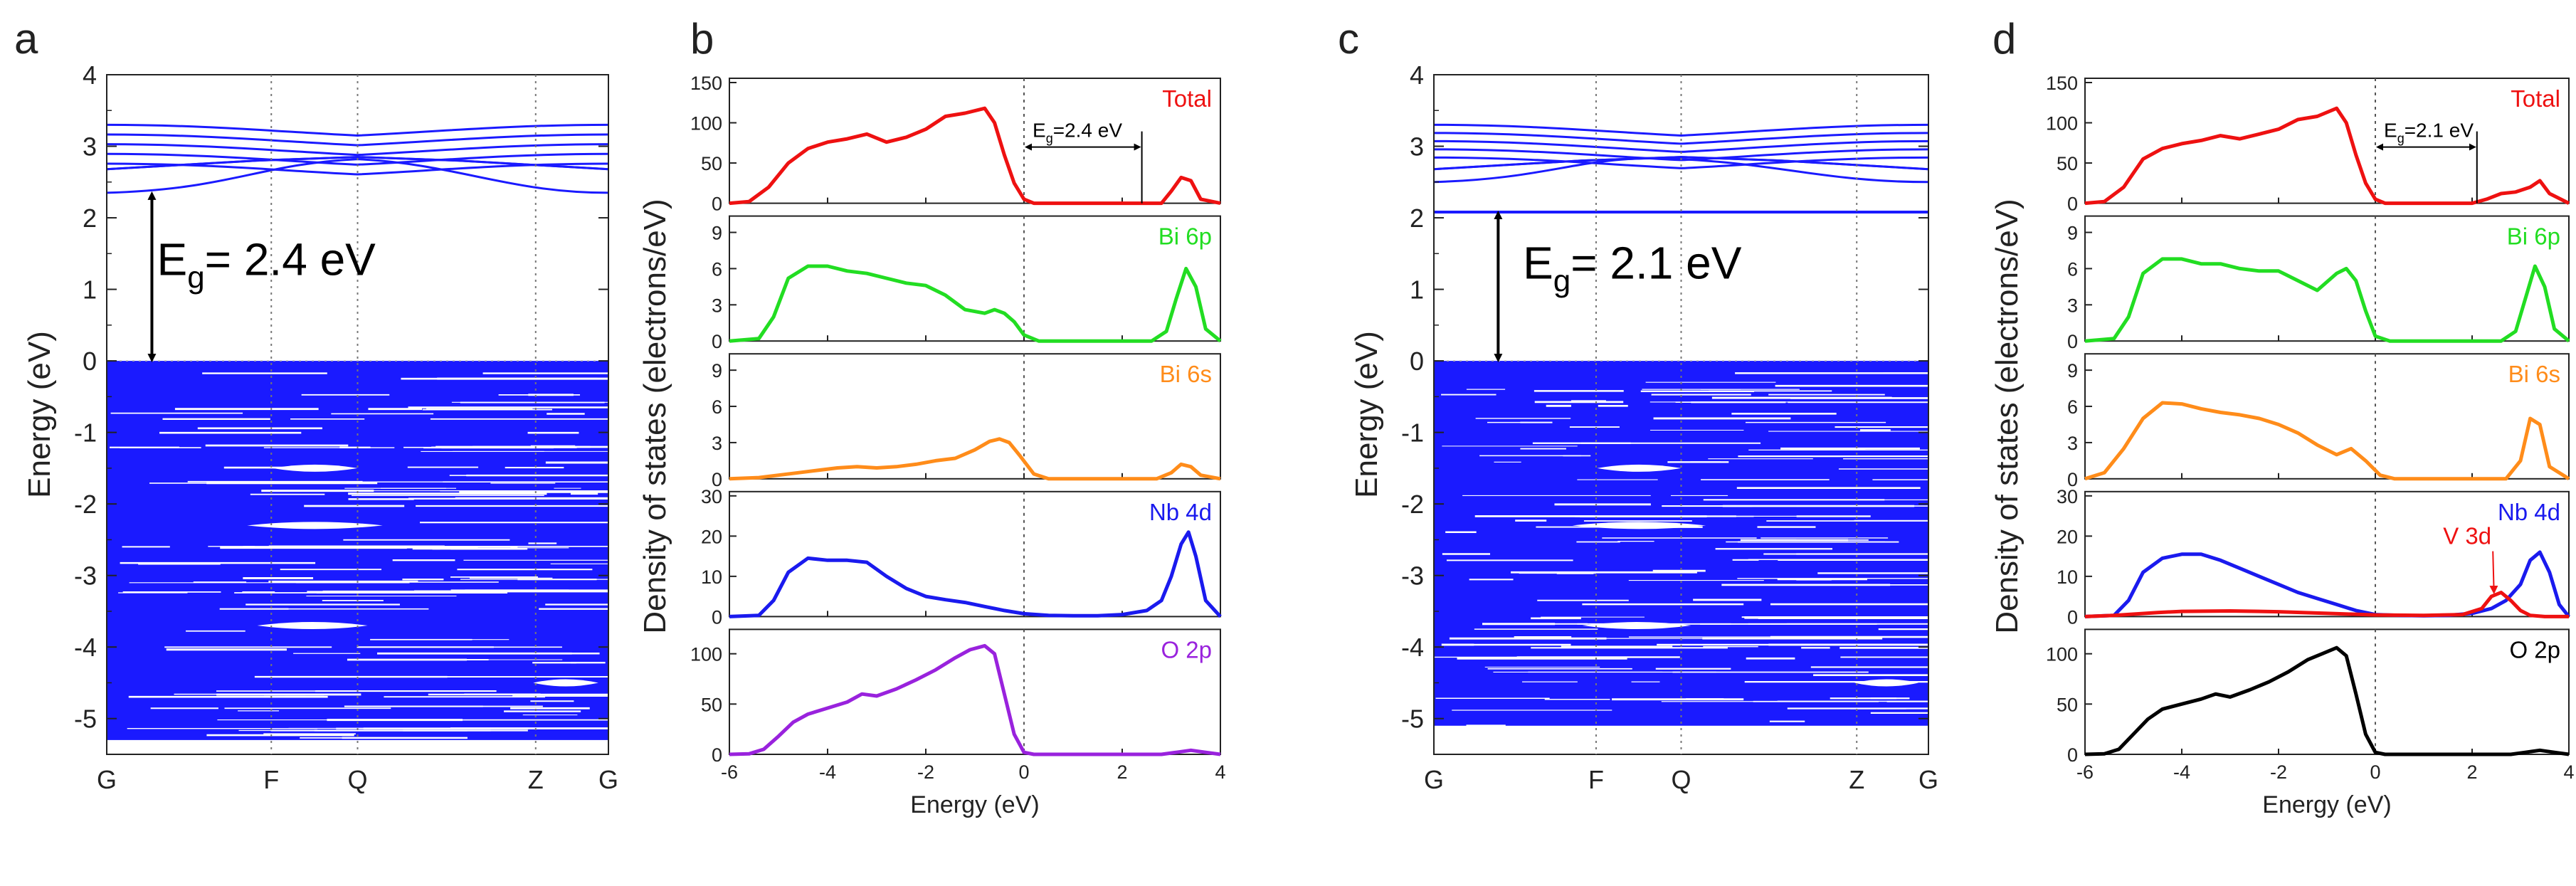  What do you see at coordinates (655, 416) in the screenshot?
I see `y-axis-title: Density of states (electrons/eV)` at bounding box center [655, 416].